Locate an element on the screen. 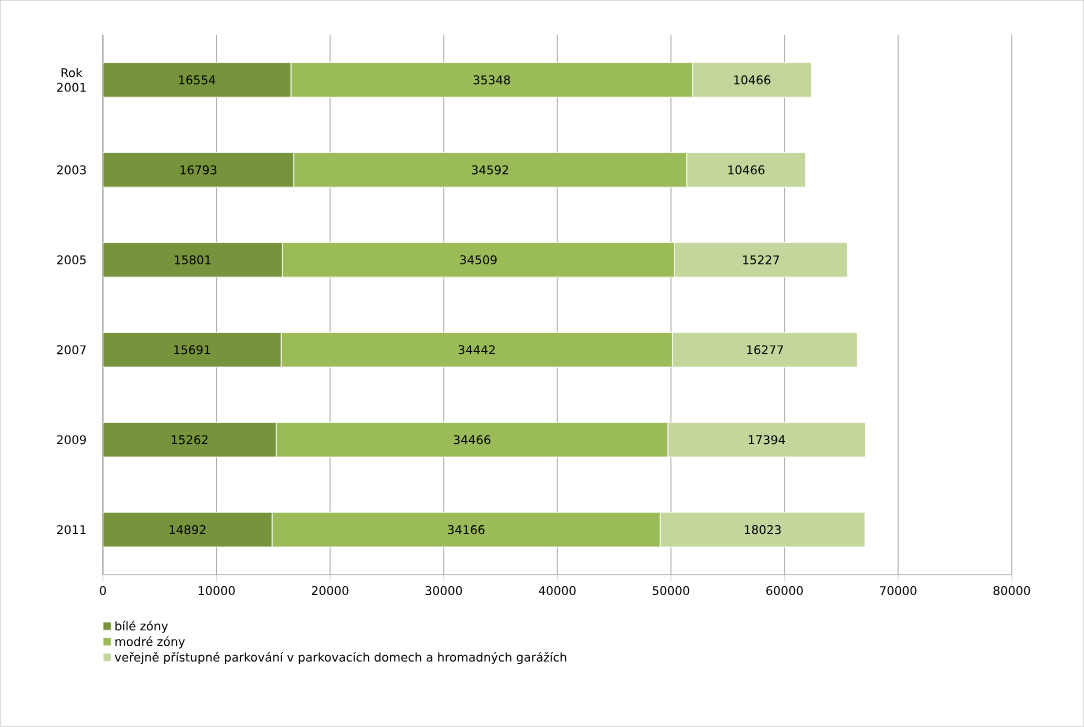 Image resolution: width=1084 pixels, height=727 pixels. data-label: 15262 is located at coordinates (189, 440).